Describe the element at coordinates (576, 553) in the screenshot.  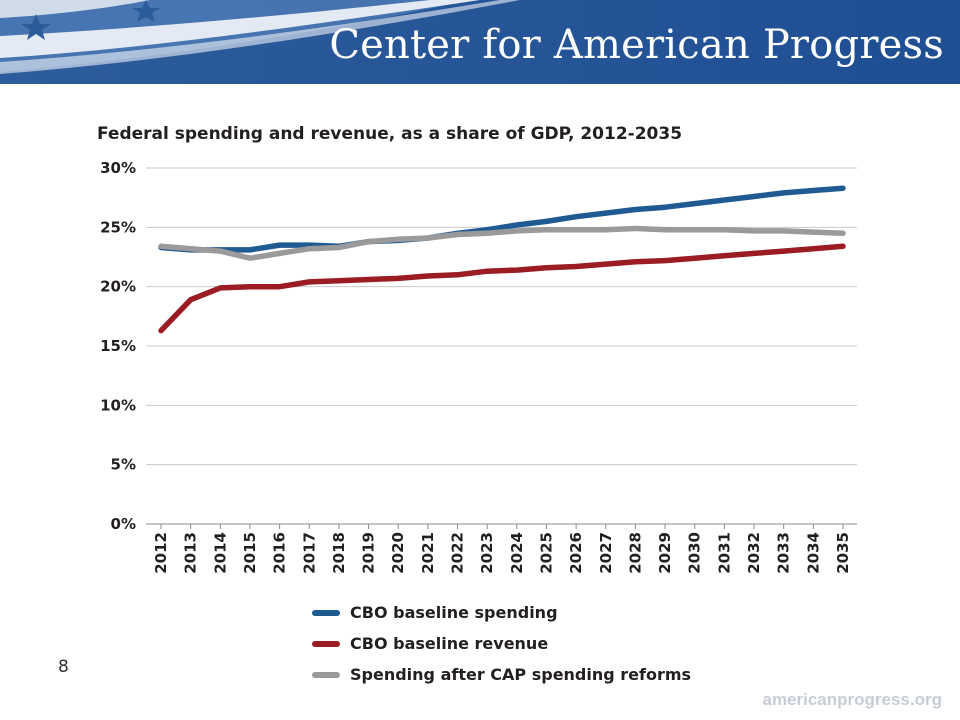
I see `x-tick-label: 2026` at that location.